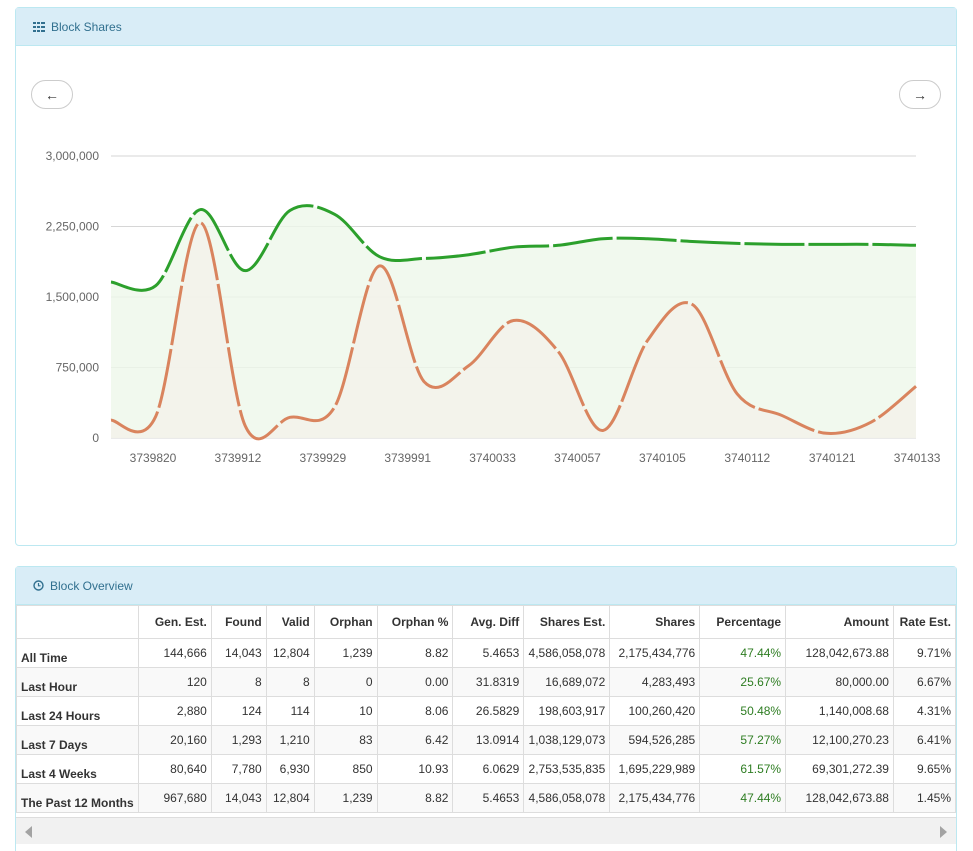  Describe the element at coordinates (747, 458) in the screenshot. I see `x-tick-label: 3740112` at that location.